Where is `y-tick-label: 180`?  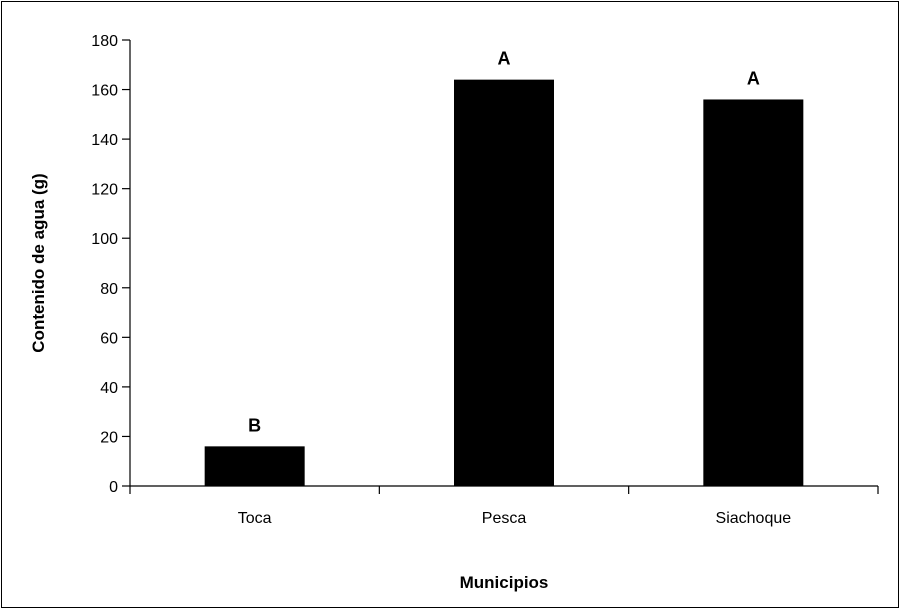
y-tick-label: 180 is located at coordinates (104, 41).